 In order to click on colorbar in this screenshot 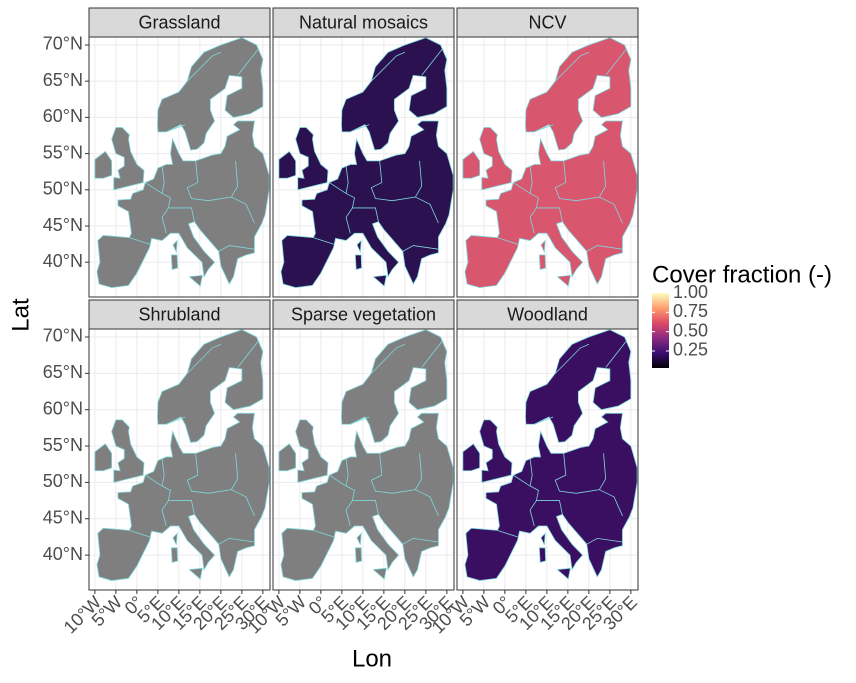, I will do `click(660, 330)`.